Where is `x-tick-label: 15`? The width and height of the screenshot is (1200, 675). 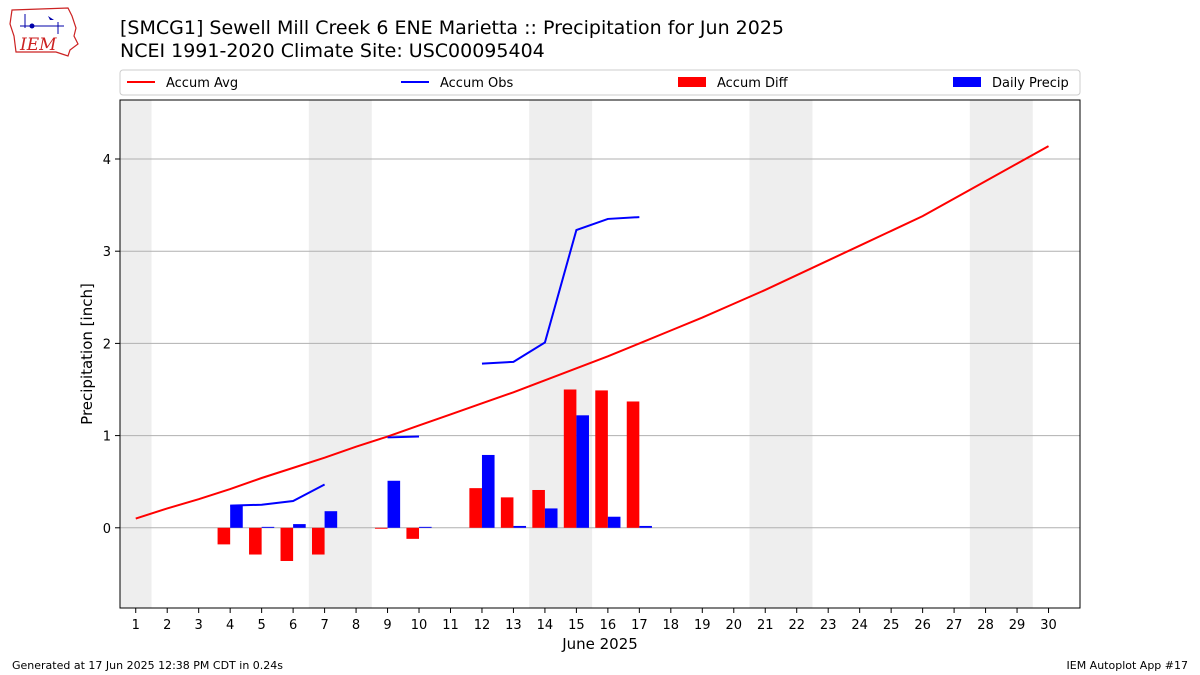
x-tick-label: 15 is located at coordinates (576, 625).